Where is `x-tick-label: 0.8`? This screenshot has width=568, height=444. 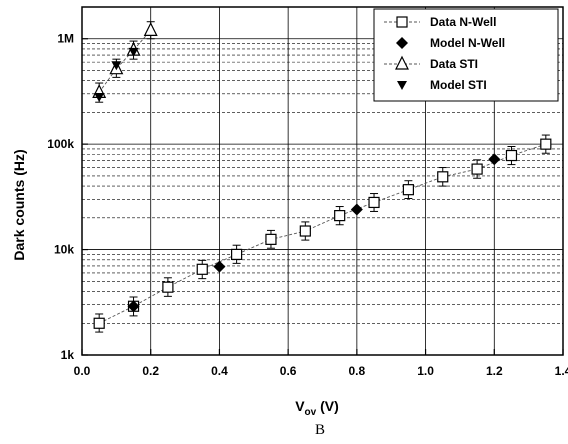 x-tick-label: 0.8 is located at coordinates (357, 371).